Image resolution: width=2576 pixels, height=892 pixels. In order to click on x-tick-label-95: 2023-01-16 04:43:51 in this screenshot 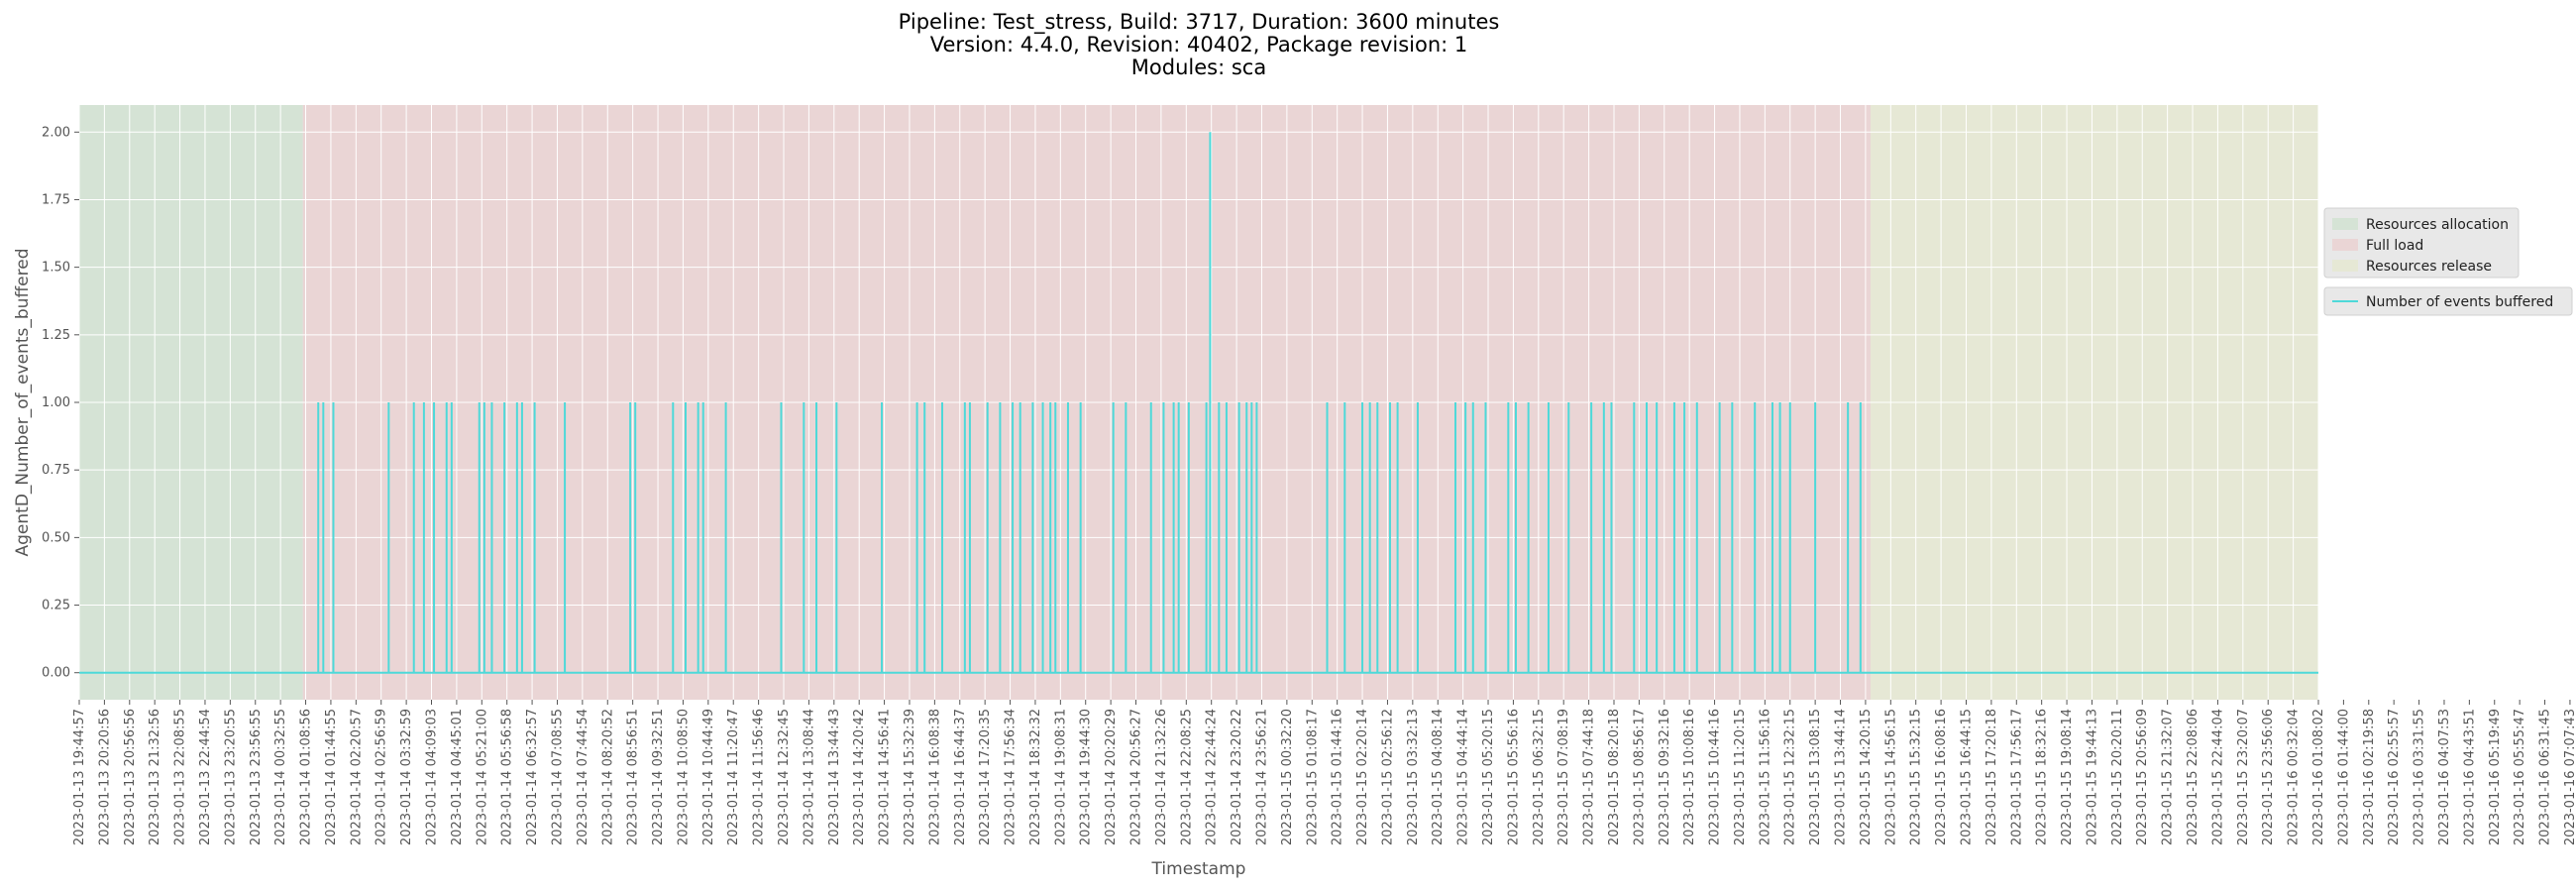, I will do `click(2469, 777)`.